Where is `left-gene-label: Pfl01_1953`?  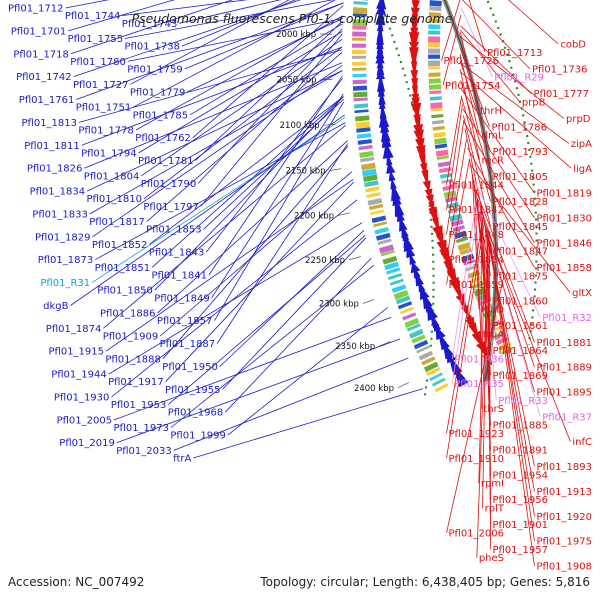
left-gene-label: Pfl01_1953 is located at coordinates (139, 405).